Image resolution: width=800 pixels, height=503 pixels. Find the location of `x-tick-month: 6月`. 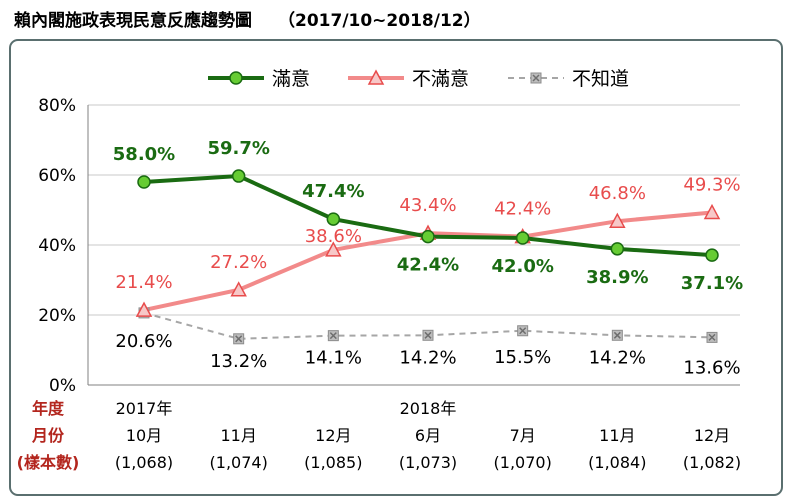

x-tick-month: 6月 is located at coordinates (428, 435).